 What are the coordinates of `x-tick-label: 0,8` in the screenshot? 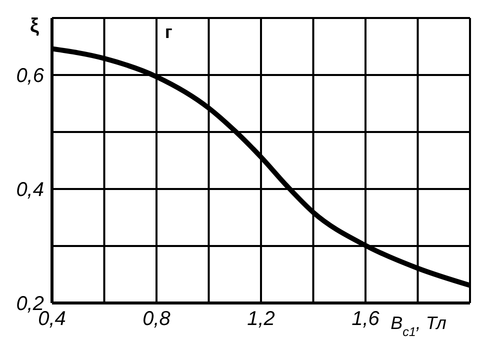 It's located at (156, 319).